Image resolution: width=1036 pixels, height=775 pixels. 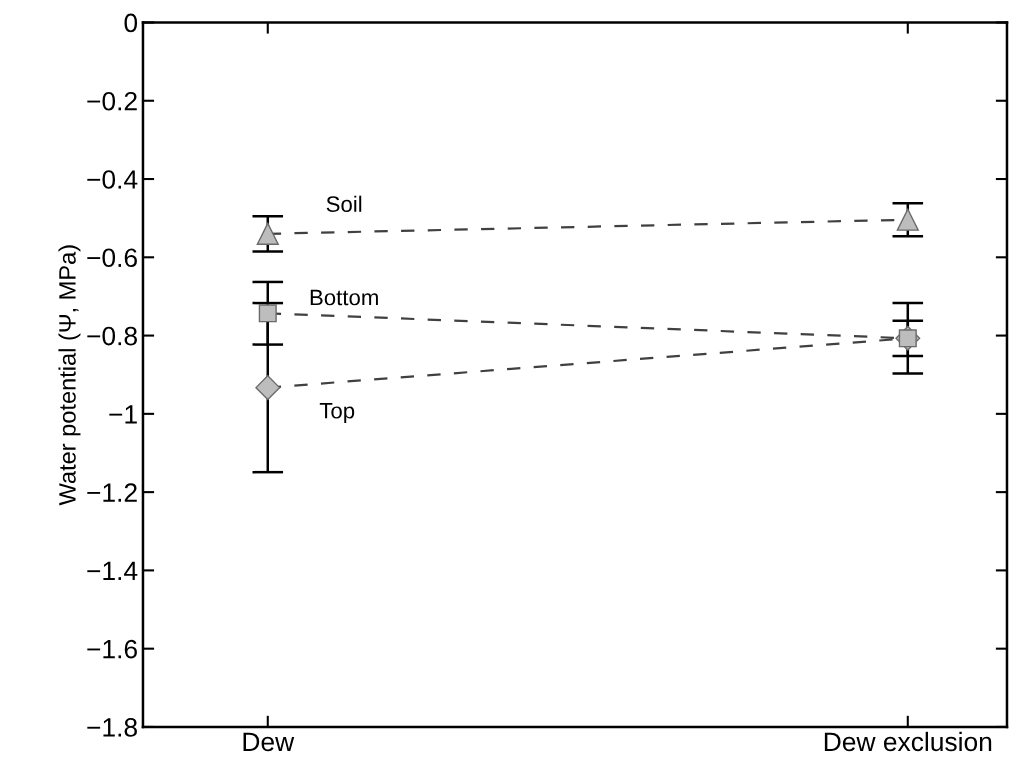 What do you see at coordinates (123, 414) in the screenshot?
I see `y-tick-label: −1` at bounding box center [123, 414].